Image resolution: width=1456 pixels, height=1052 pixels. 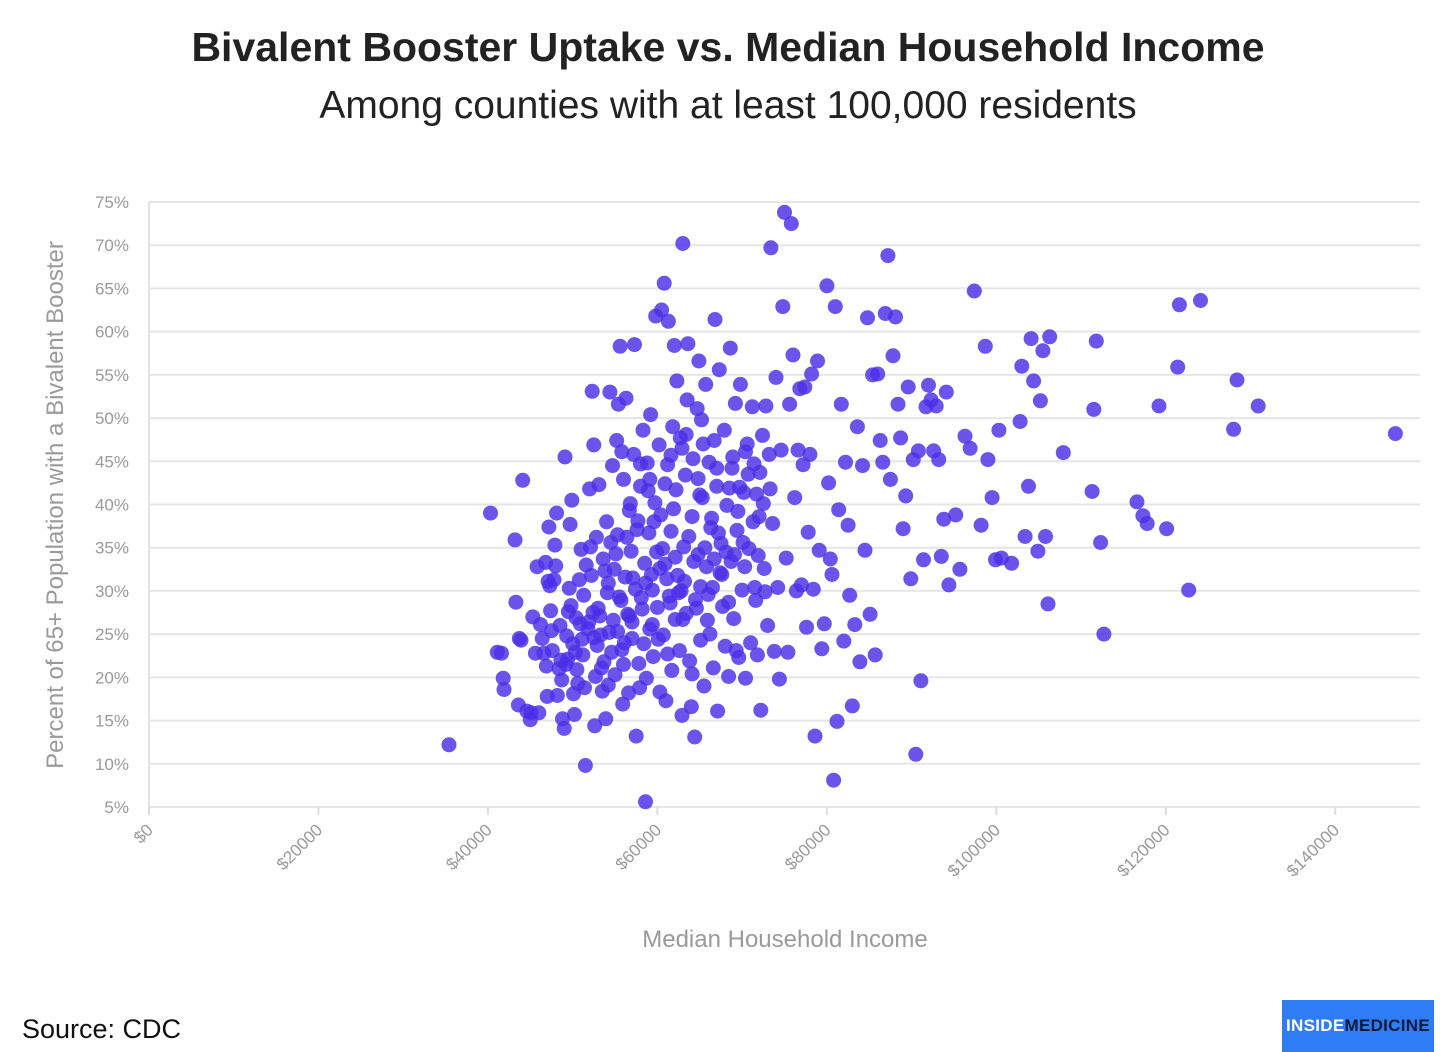 I want to click on source-note: Source: CDC, so click(x=102, y=1029).